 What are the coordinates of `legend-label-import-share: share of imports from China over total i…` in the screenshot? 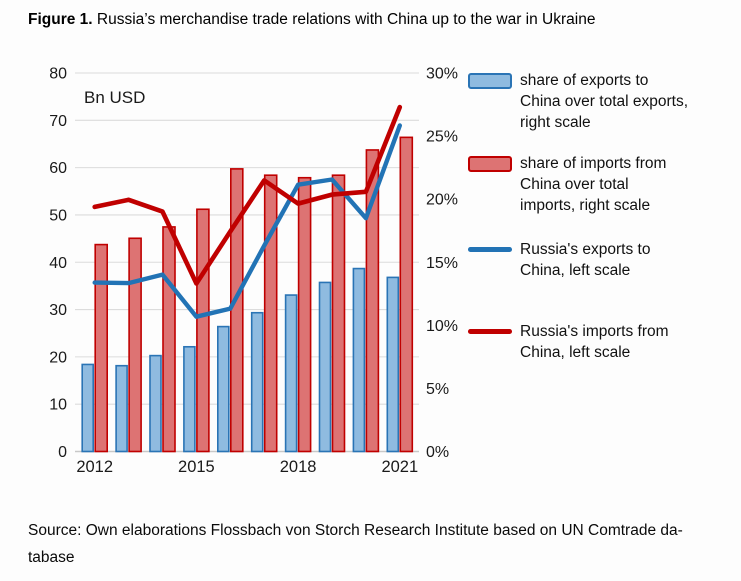 It's located at (593, 184).